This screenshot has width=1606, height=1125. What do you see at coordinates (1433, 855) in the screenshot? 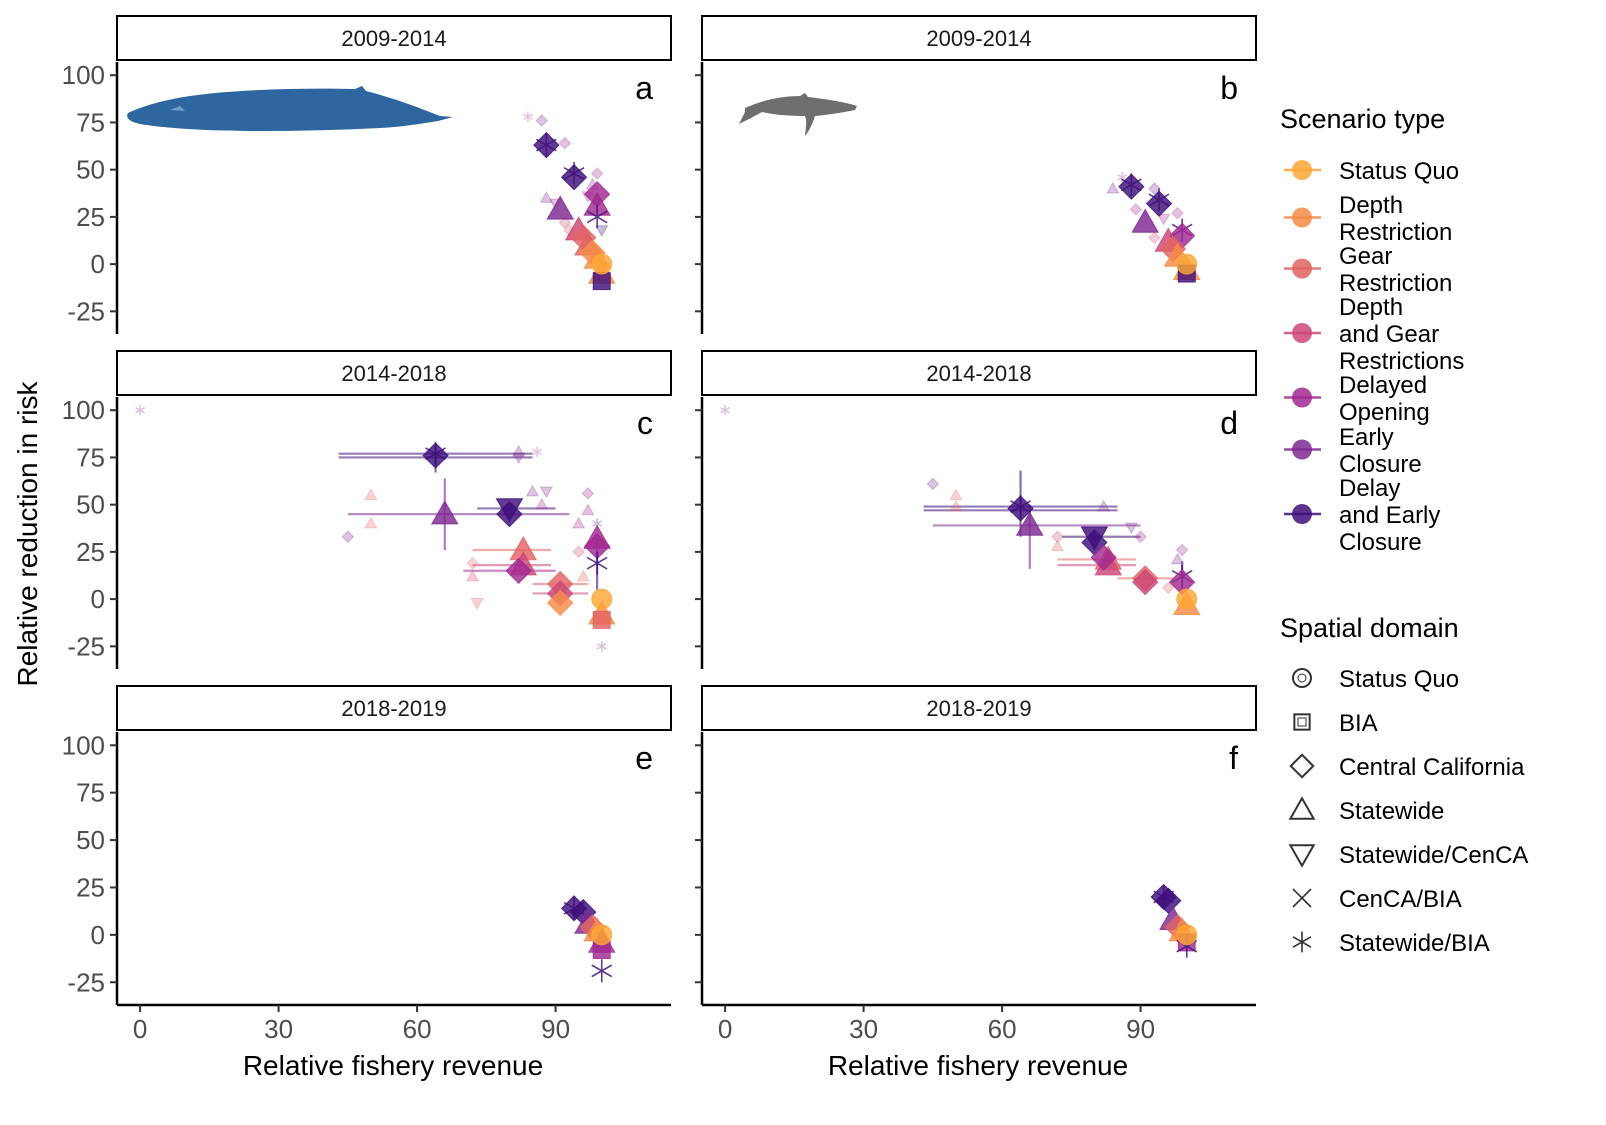
I see `domain-legend-label: Statewide/CenCA` at bounding box center [1433, 855].